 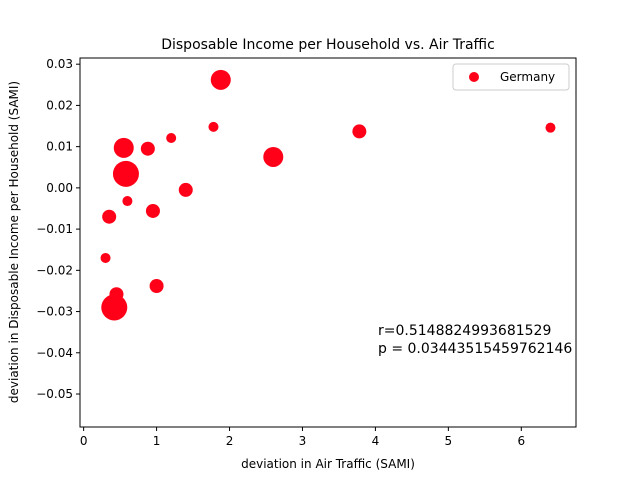 I want to click on y-tick-label: −0.04, so click(x=54, y=353).